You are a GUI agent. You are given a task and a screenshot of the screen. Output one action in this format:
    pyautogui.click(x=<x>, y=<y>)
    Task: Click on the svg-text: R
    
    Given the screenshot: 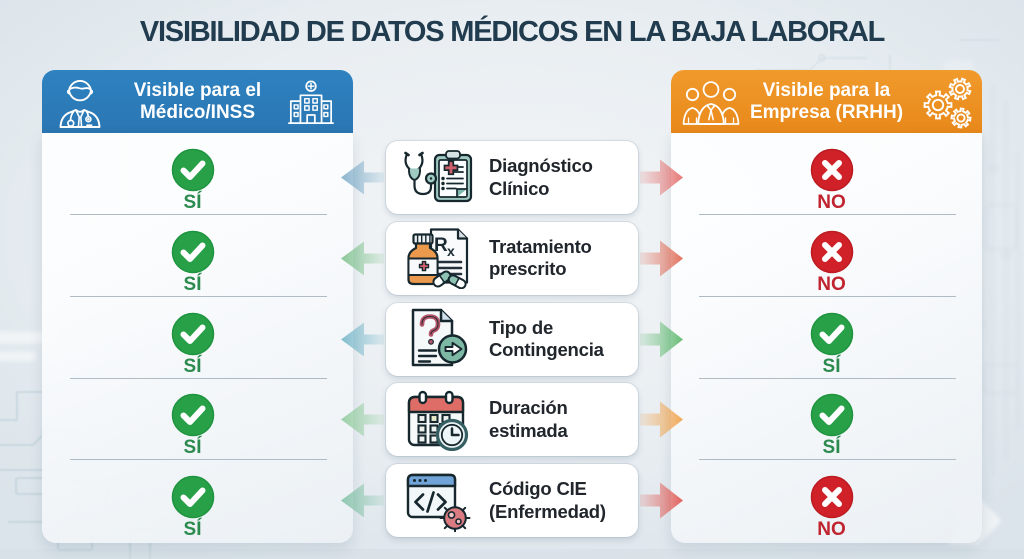 What is the action you would take?
    pyautogui.click(x=441, y=245)
    